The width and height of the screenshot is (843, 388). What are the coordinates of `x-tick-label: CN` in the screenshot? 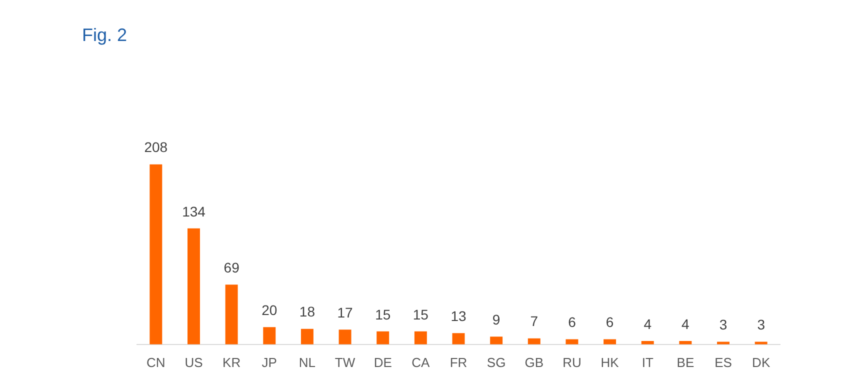 It's located at (156, 362).